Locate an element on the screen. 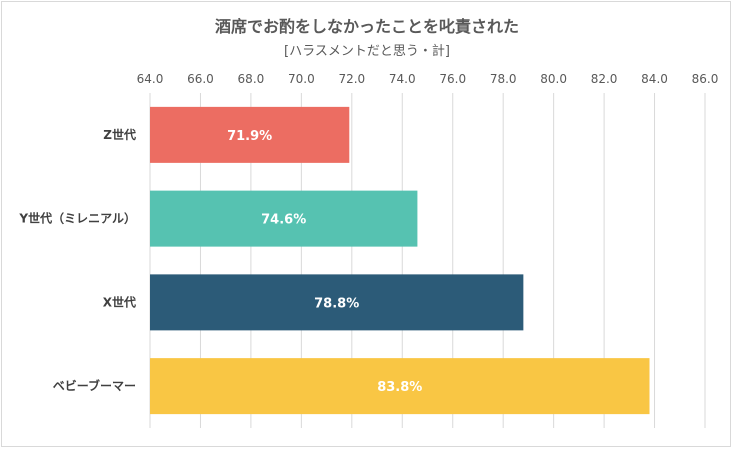  category-label: ベビーブーマー is located at coordinates (94, 385).